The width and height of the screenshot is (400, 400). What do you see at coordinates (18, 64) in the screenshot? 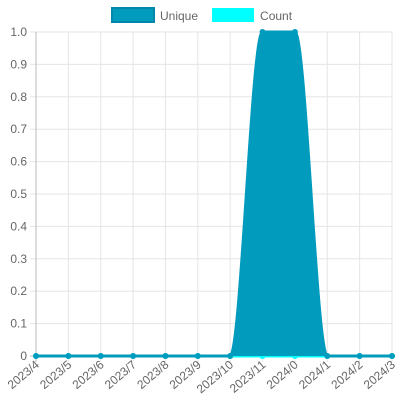
I see `y-tick-label: 0.9` at bounding box center [18, 64].